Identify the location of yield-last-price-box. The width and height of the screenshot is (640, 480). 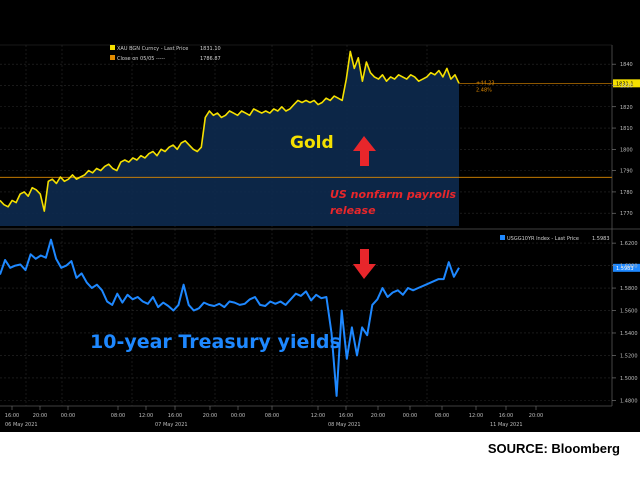
(626, 267).